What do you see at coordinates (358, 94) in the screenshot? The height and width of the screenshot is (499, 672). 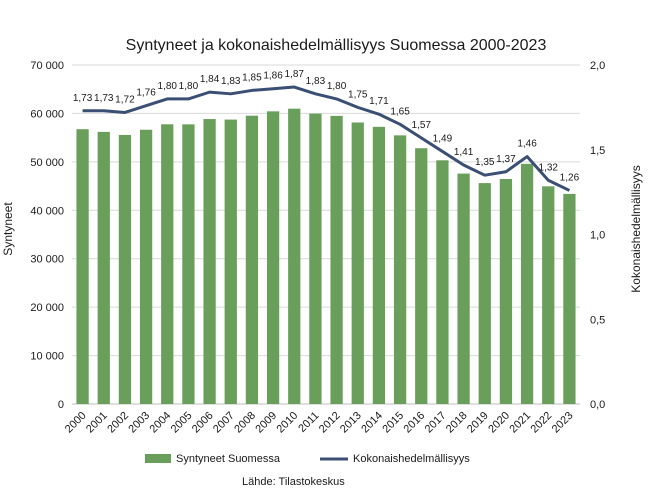 I see `data-label: 1,75` at bounding box center [358, 94].